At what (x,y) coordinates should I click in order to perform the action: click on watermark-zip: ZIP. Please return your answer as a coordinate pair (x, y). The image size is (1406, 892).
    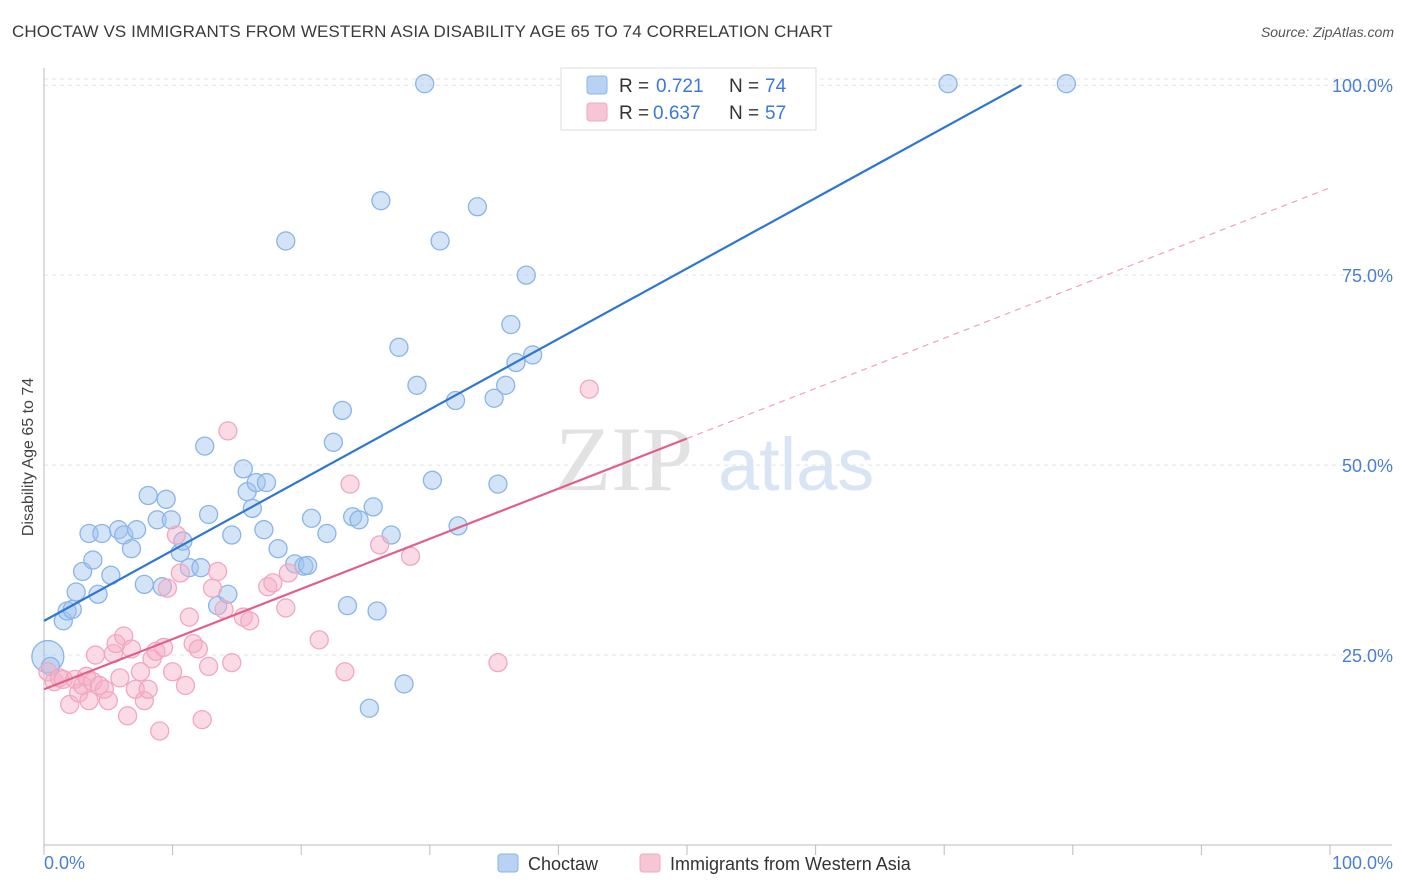
    Looking at the image, I should click on (624, 459).